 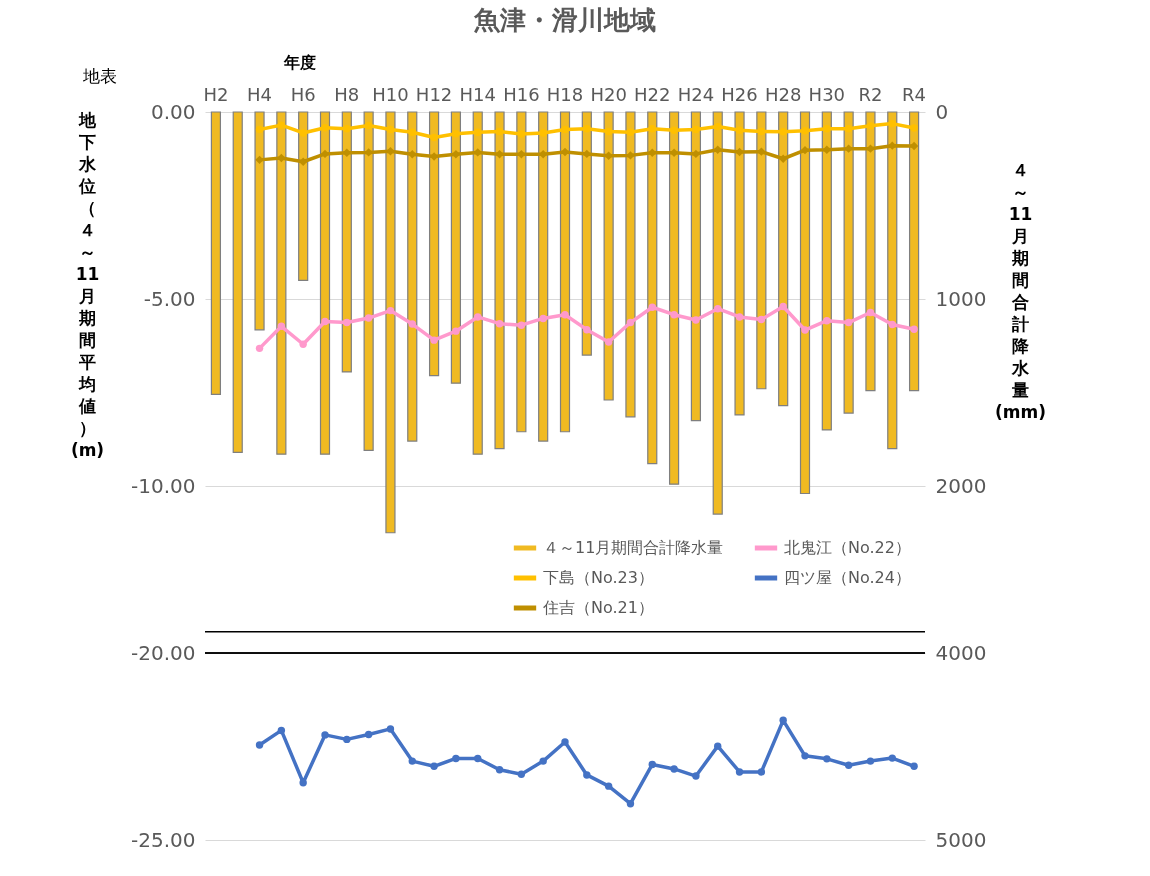 What do you see at coordinates (347, 94) in the screenshot?
I see `x-tick-label: H8` at bounding box center [347, 94].